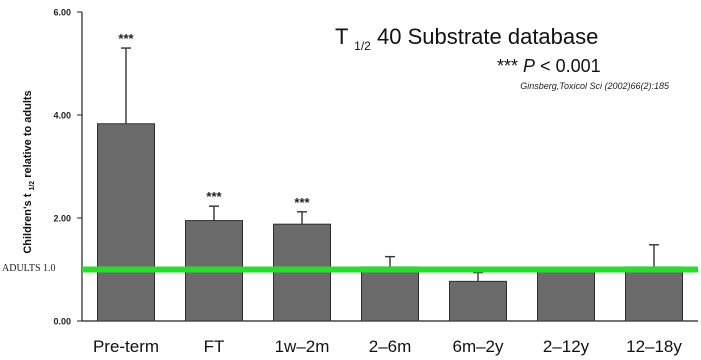 The image size is (701, 360). What do you see at coordinates (29, 268) in the screenshot?
I see `adult-reference-label: ADULTS 1.0` at bounding box center [29, 268].